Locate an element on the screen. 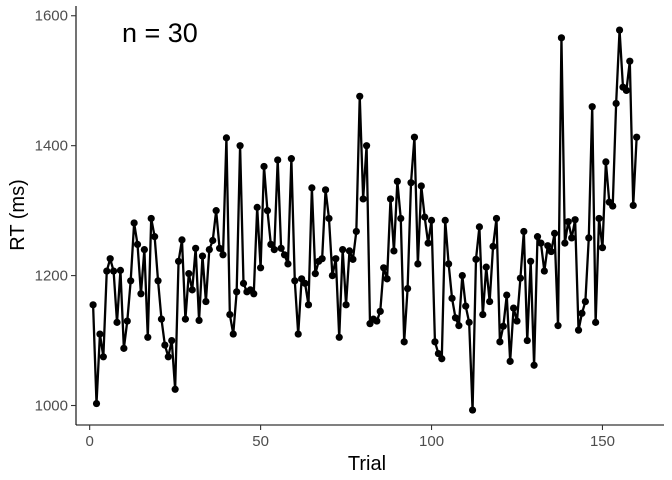 This screenshot has height=480, width=672. x-tick-label: 100 is located at coordinates (431, 441).